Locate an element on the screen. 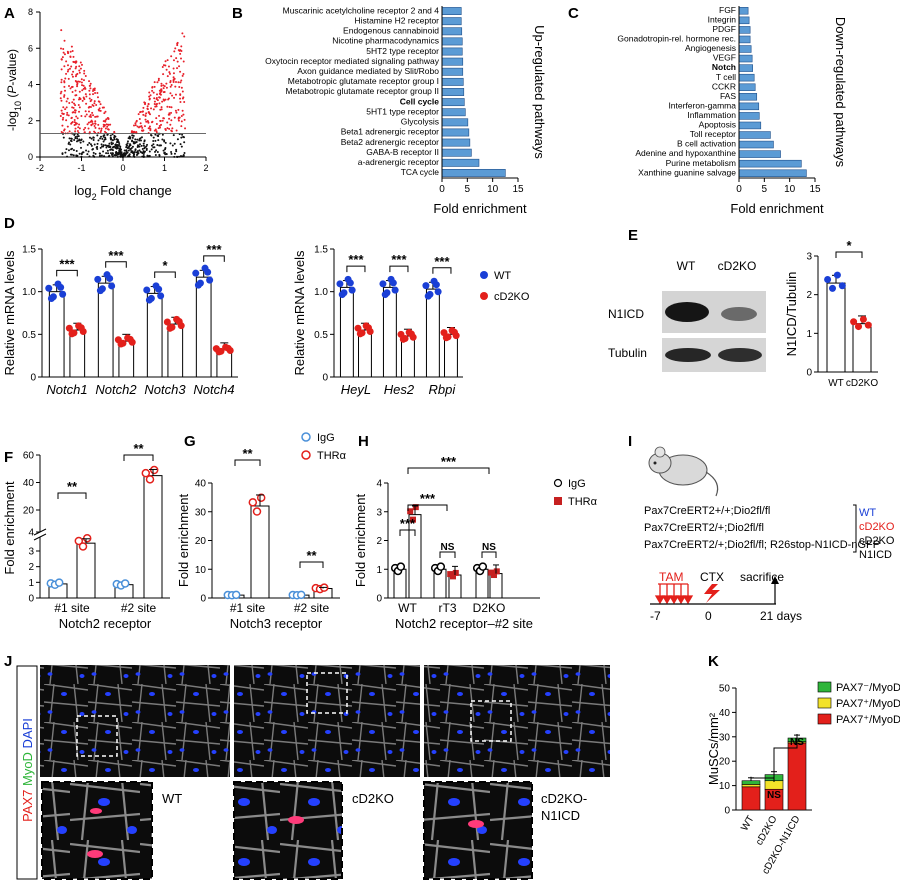 This screenshot has width=900, height=883. volcano-points is located at coordinates (123, 93).